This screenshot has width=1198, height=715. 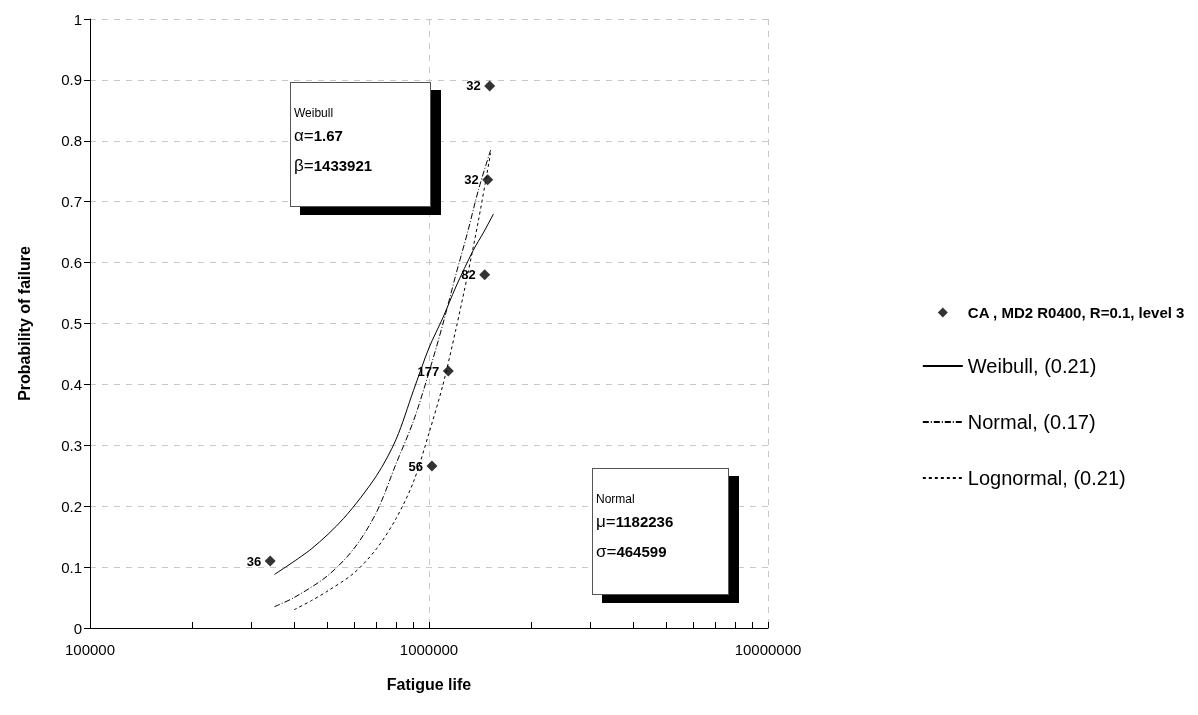 I want to click on y-tick-label: 0.7, so click(x=71, y=202).